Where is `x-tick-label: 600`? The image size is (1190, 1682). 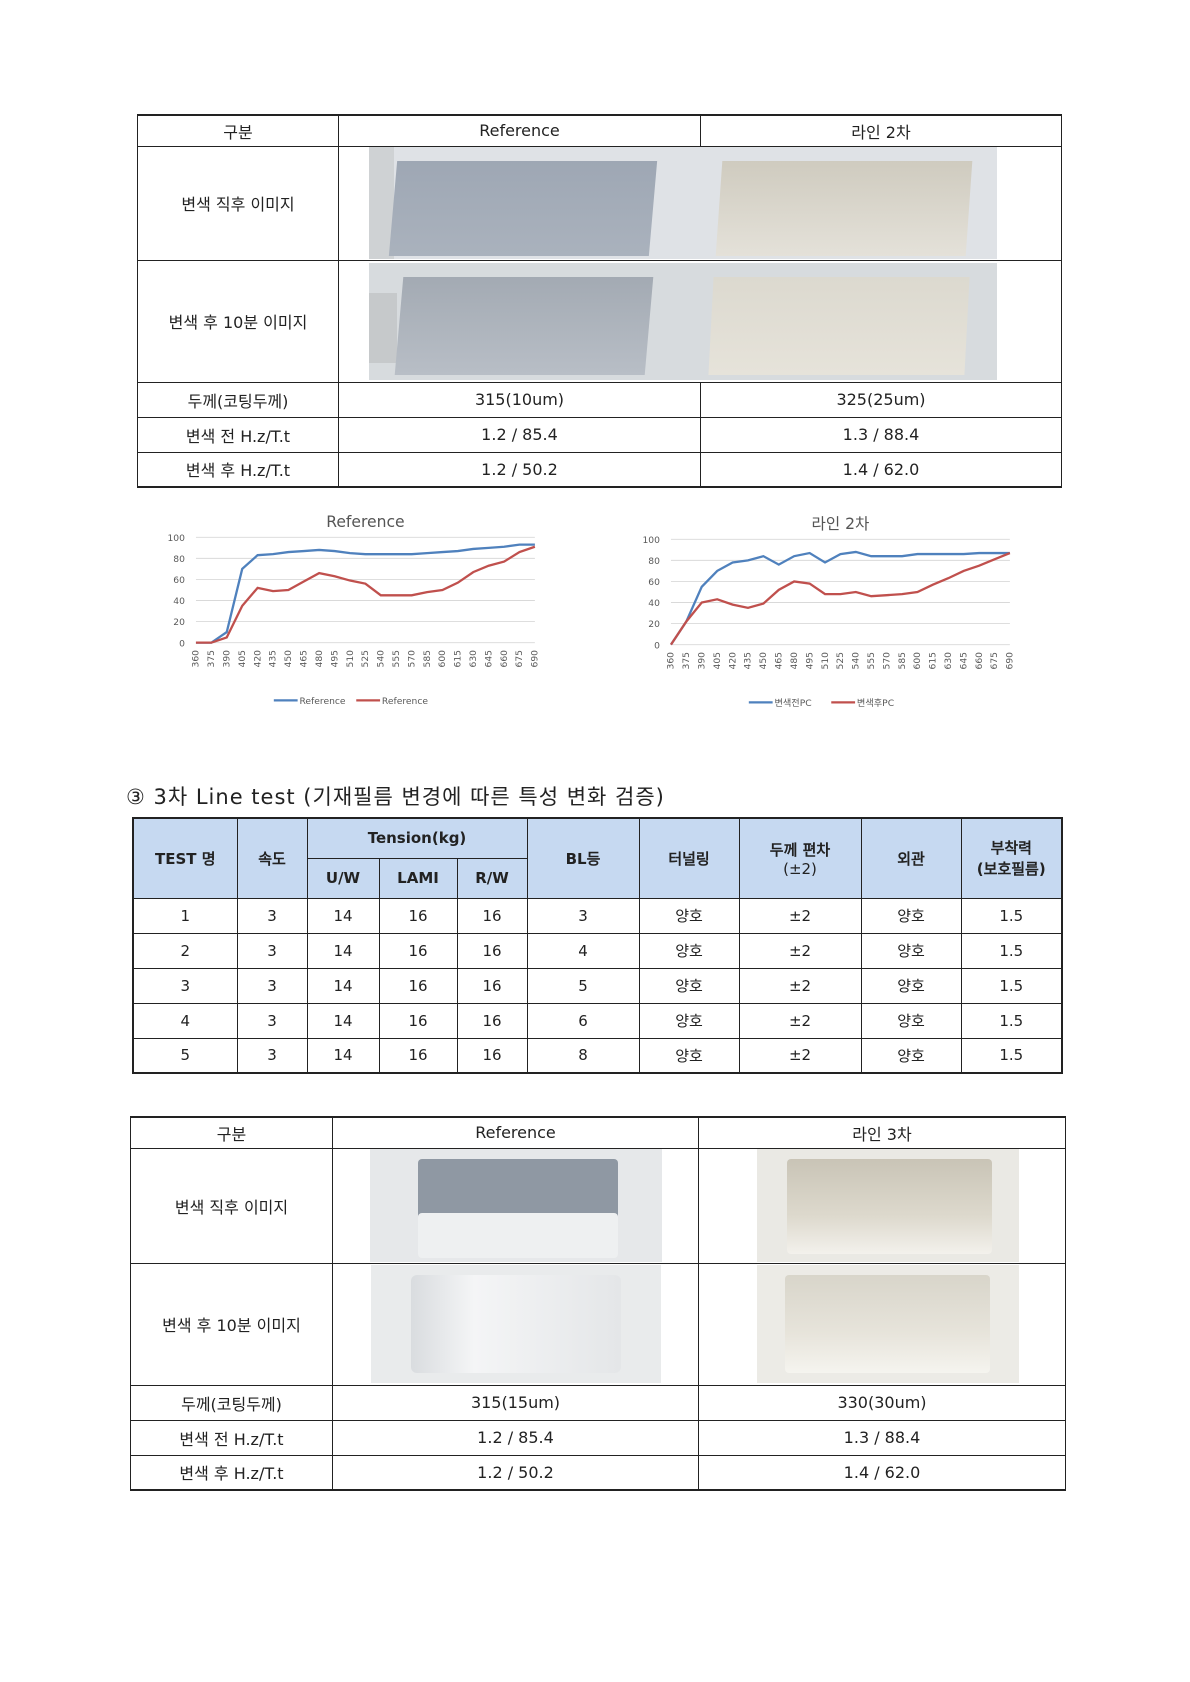 x-tick-label: 600 is located at coordinates (442, 659).